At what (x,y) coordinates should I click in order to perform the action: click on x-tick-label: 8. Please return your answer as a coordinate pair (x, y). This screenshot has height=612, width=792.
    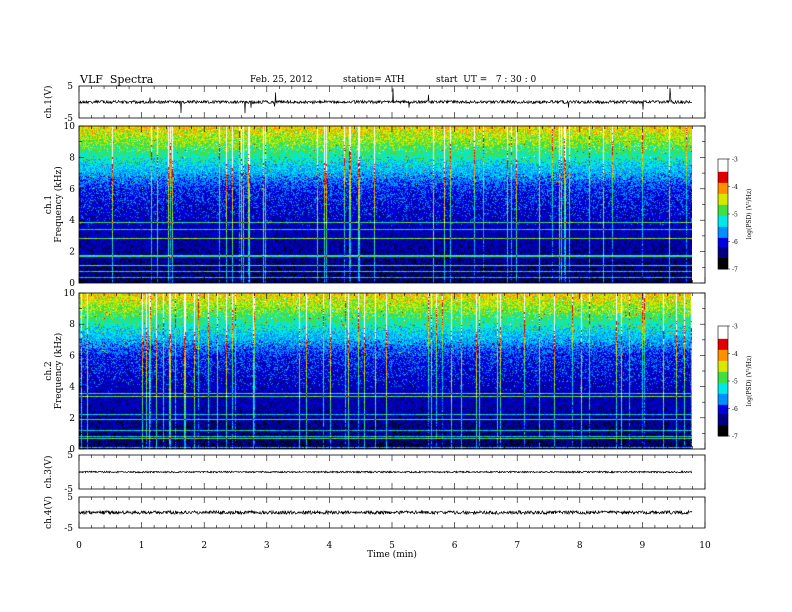
    Looking at the image, I should click on (580, 546).